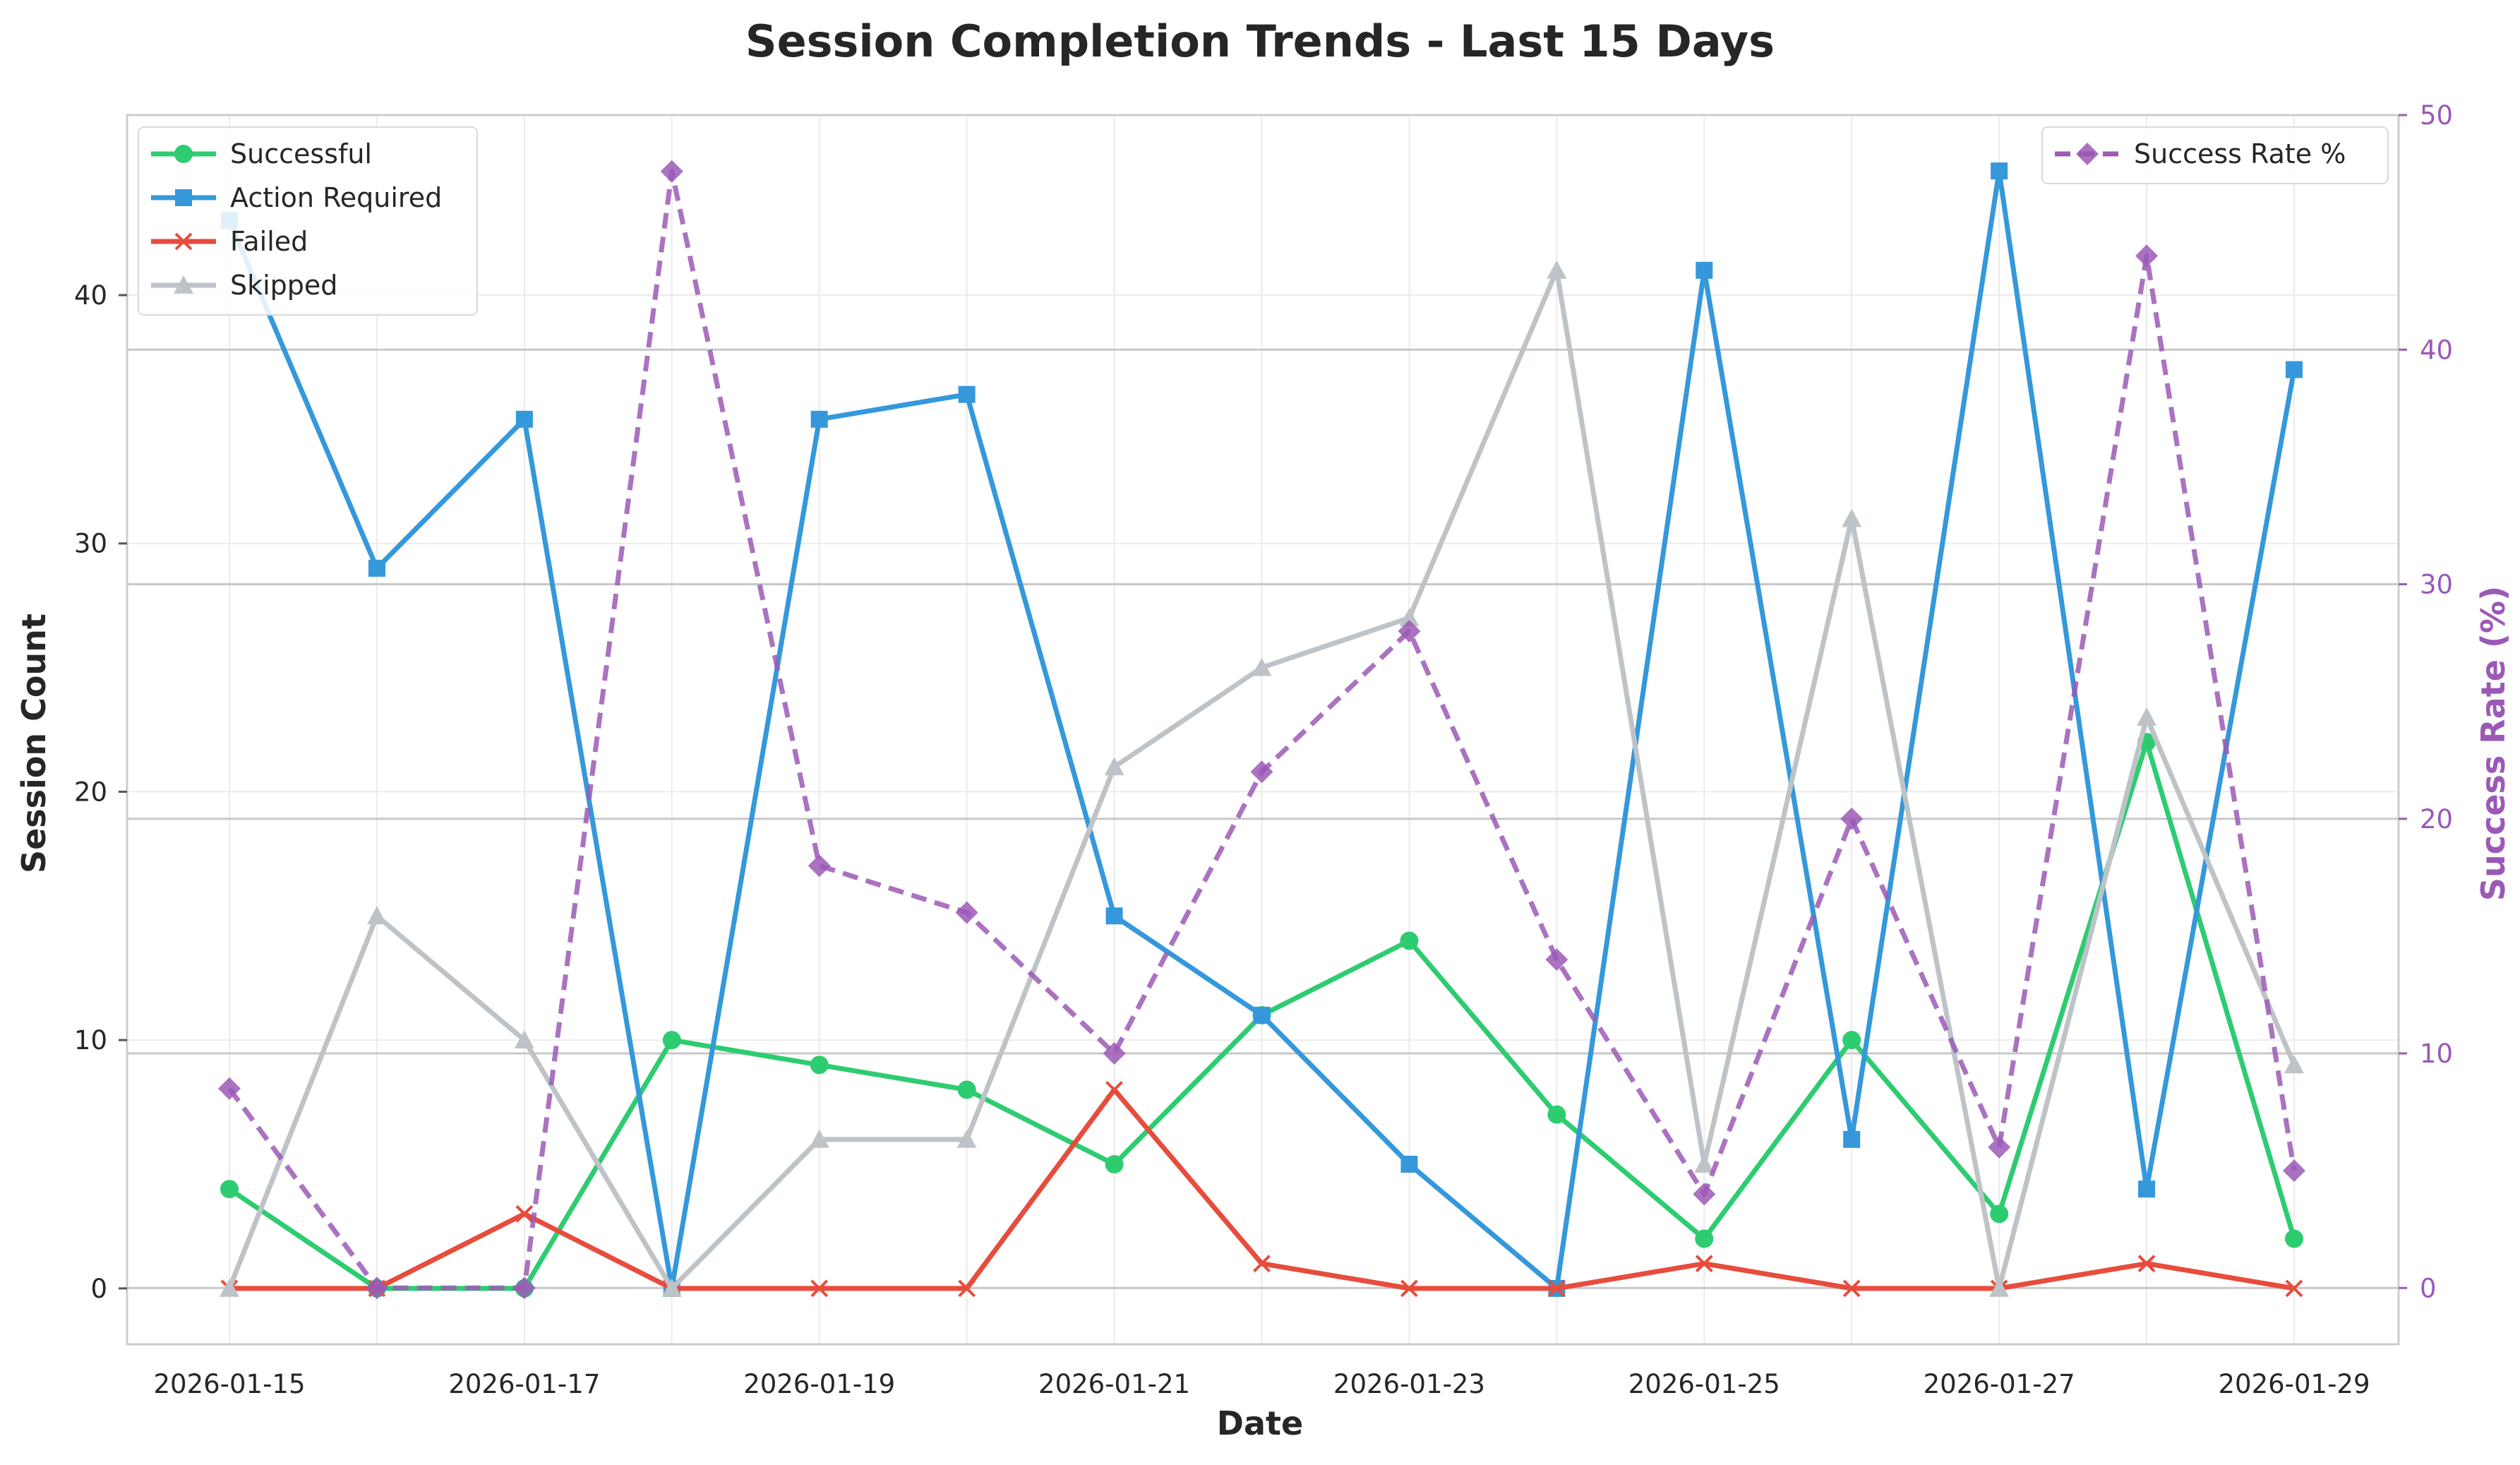  Describe the element at coordinates (1260, 1423) in the screenshot. I see `x-axis-label: Date` at that location.